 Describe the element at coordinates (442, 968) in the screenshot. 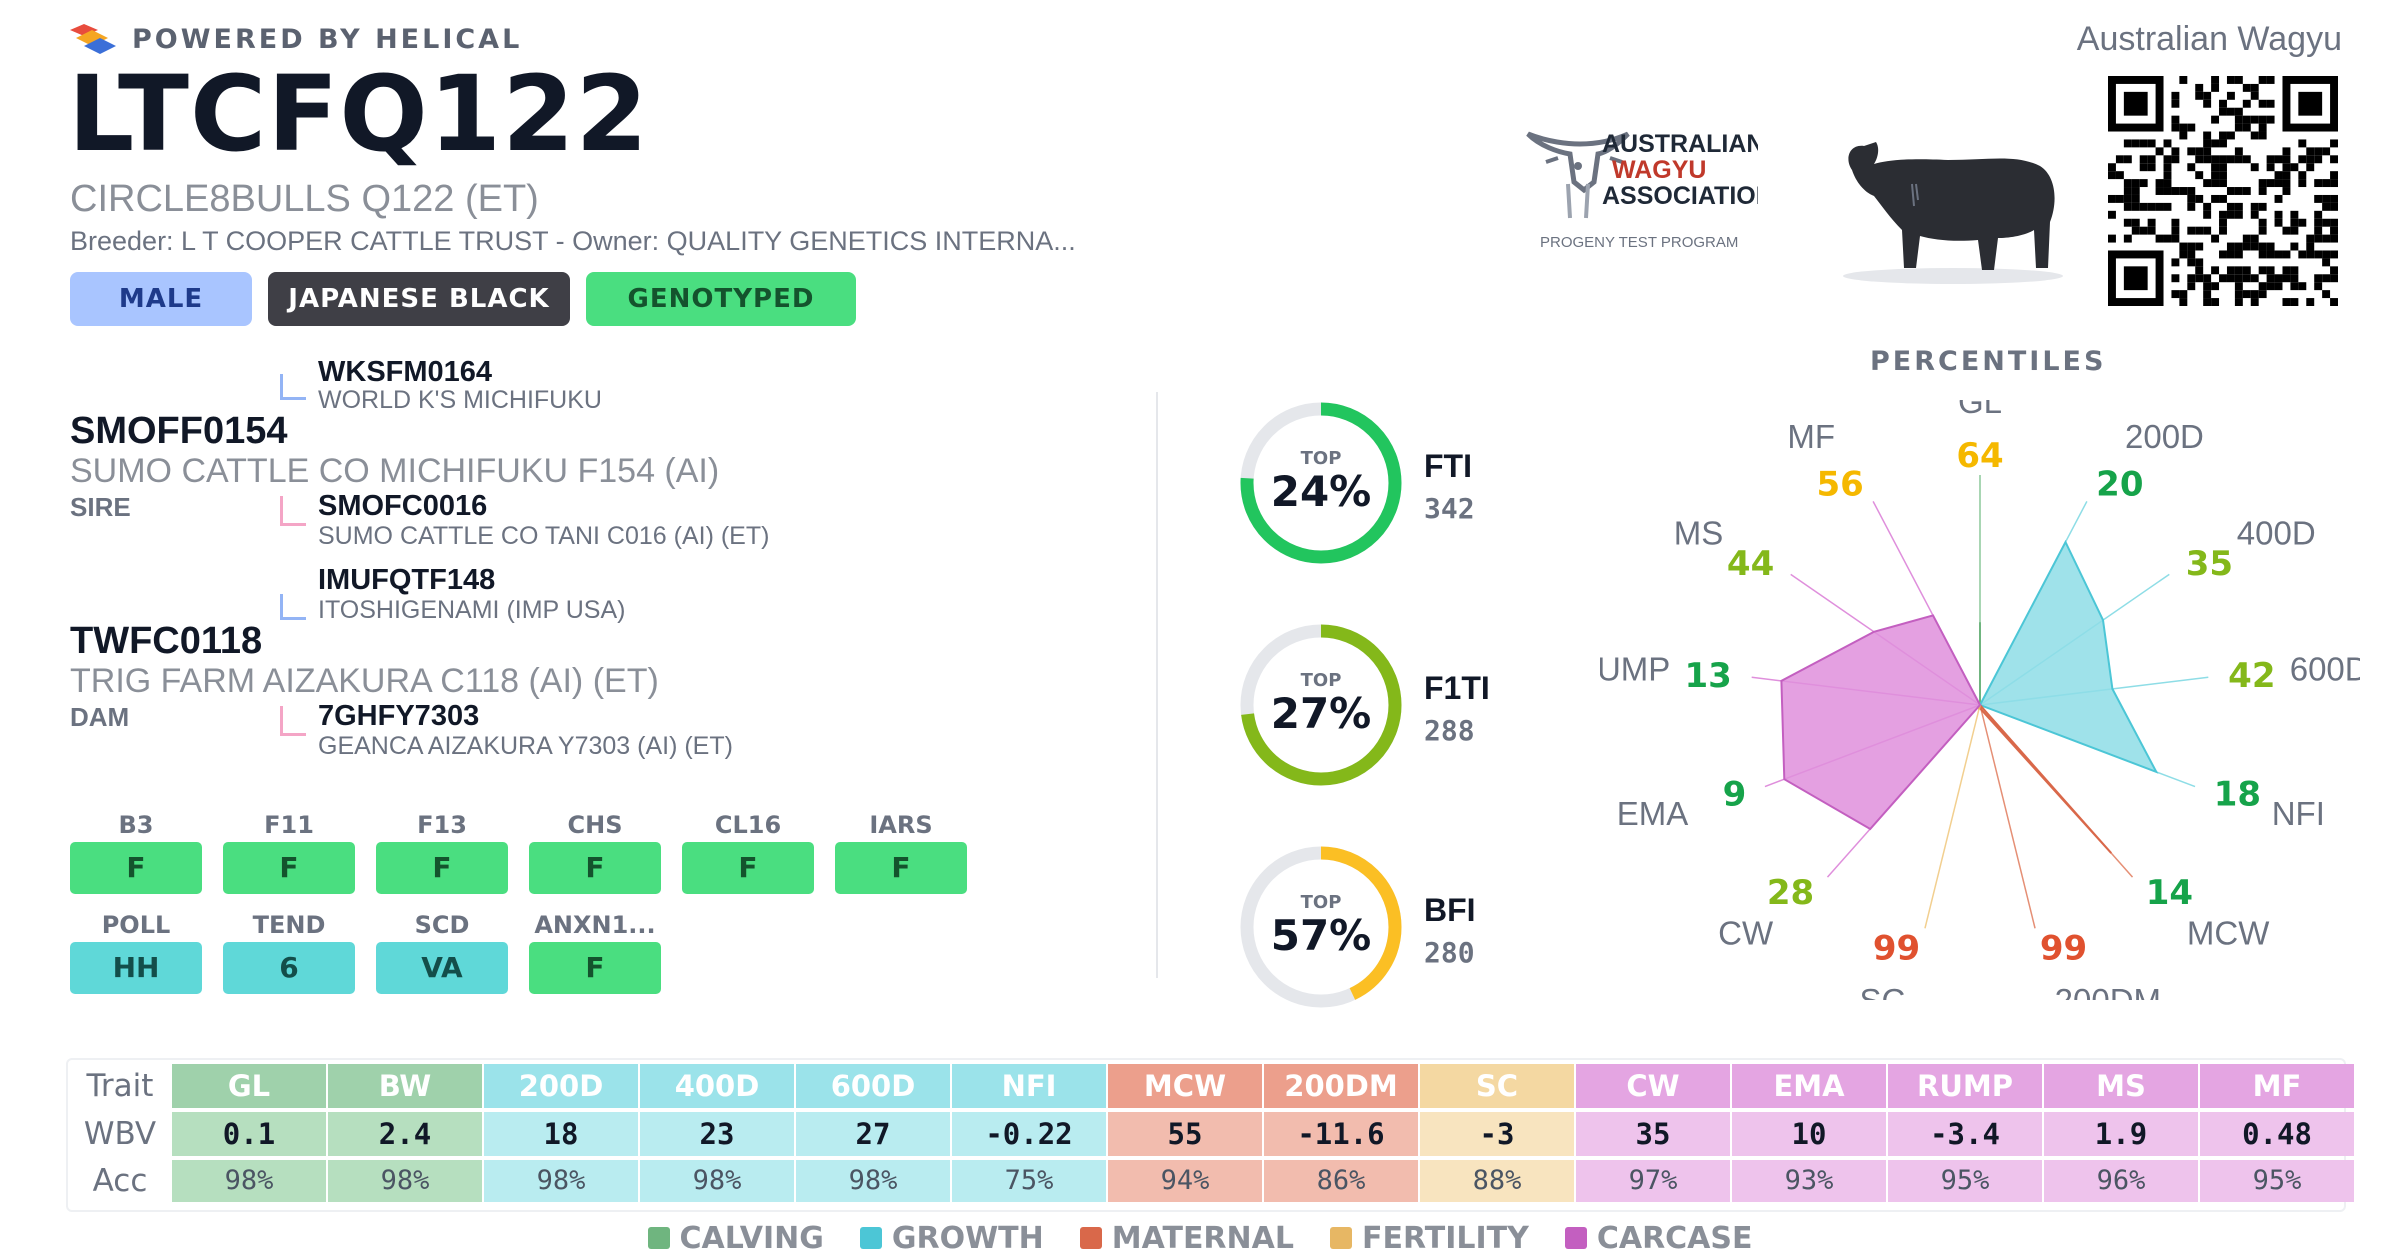

I see `gene-value: VA` at that location.